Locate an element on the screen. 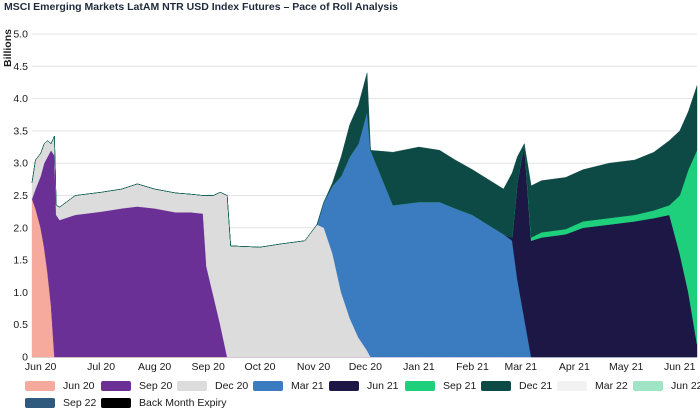 The image size is (700, 412). y-tick-label: 0 is located at coordinates (25, 358).